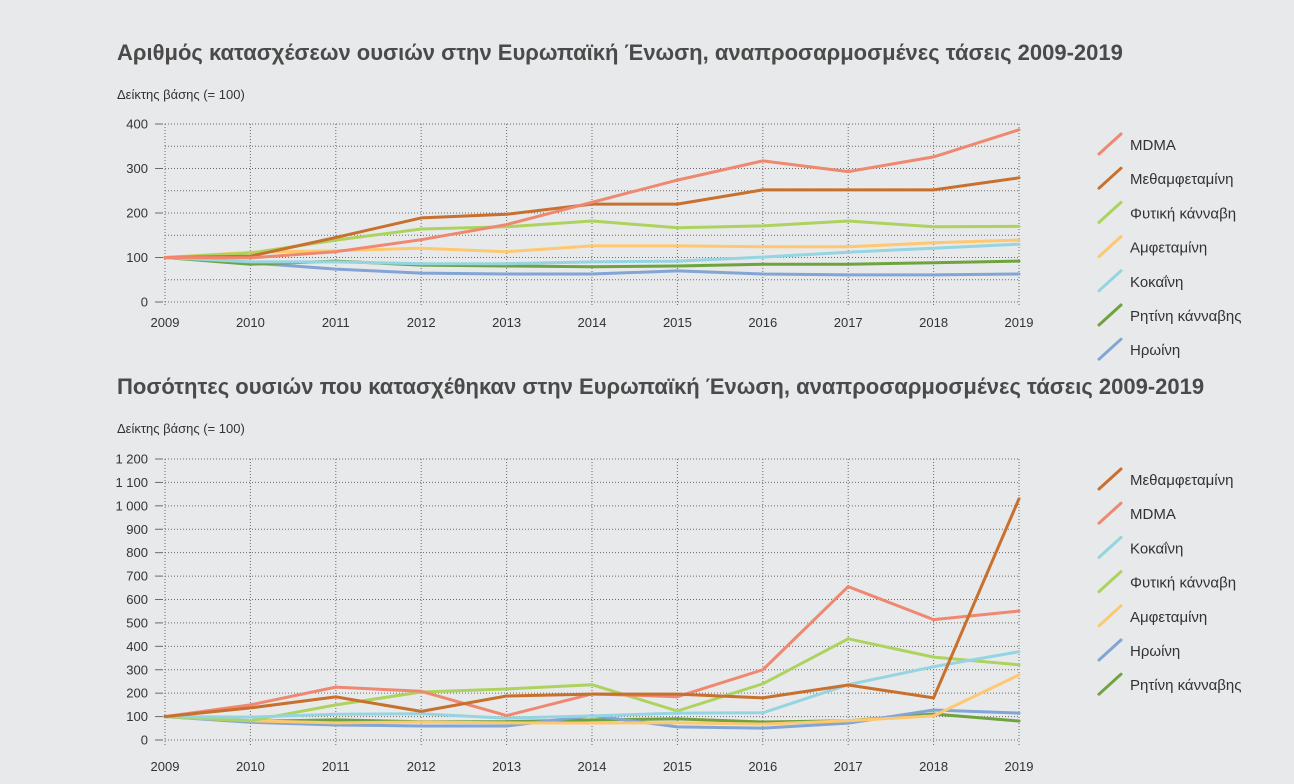 The width and height of the screenshot is (1294, 784). Describe the element at coordinates (592, 266) in the screenshot. I see `series-line-heroin` at that location.